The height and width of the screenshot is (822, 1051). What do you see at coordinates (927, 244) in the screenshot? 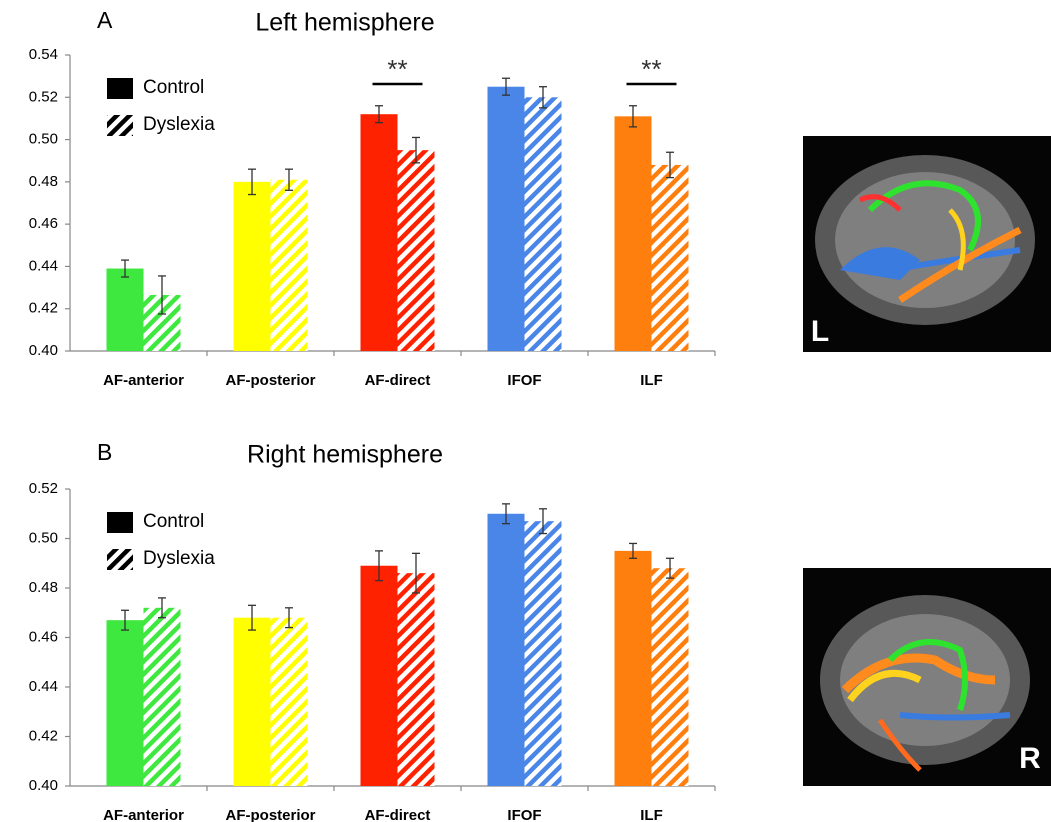
I see `brain-image-left` at bounding box center [927, 244].